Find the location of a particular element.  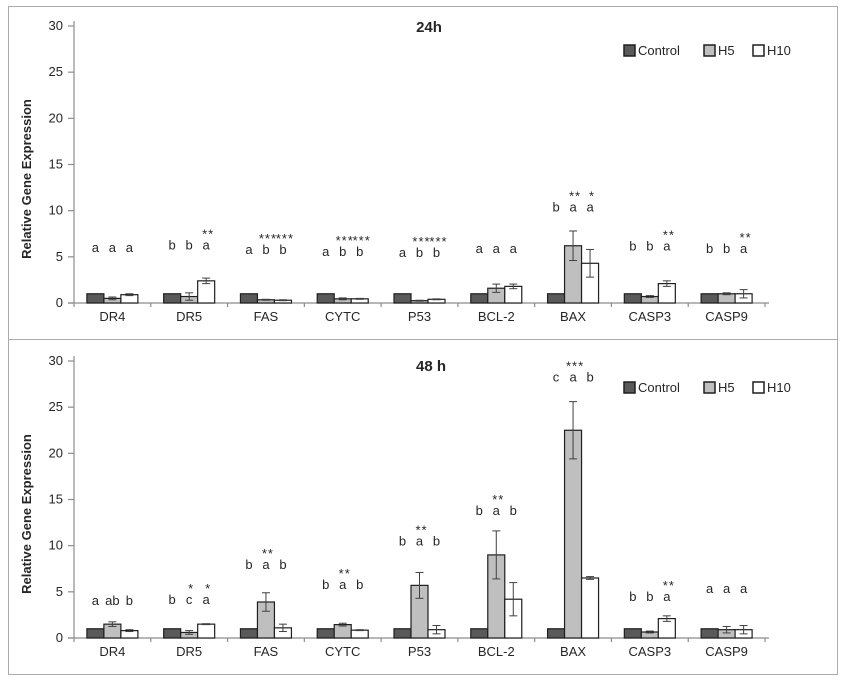

legend-swatch-h10 is located at coordinates (758, 387).